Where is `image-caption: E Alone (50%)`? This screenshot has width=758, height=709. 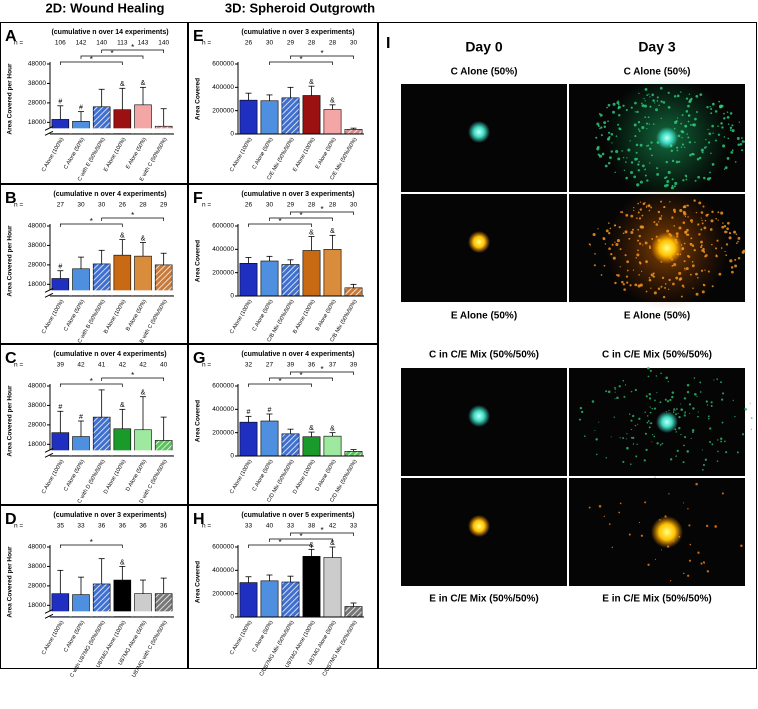 image-caption: E Alone (50%) is located at coordinates (484, 316).